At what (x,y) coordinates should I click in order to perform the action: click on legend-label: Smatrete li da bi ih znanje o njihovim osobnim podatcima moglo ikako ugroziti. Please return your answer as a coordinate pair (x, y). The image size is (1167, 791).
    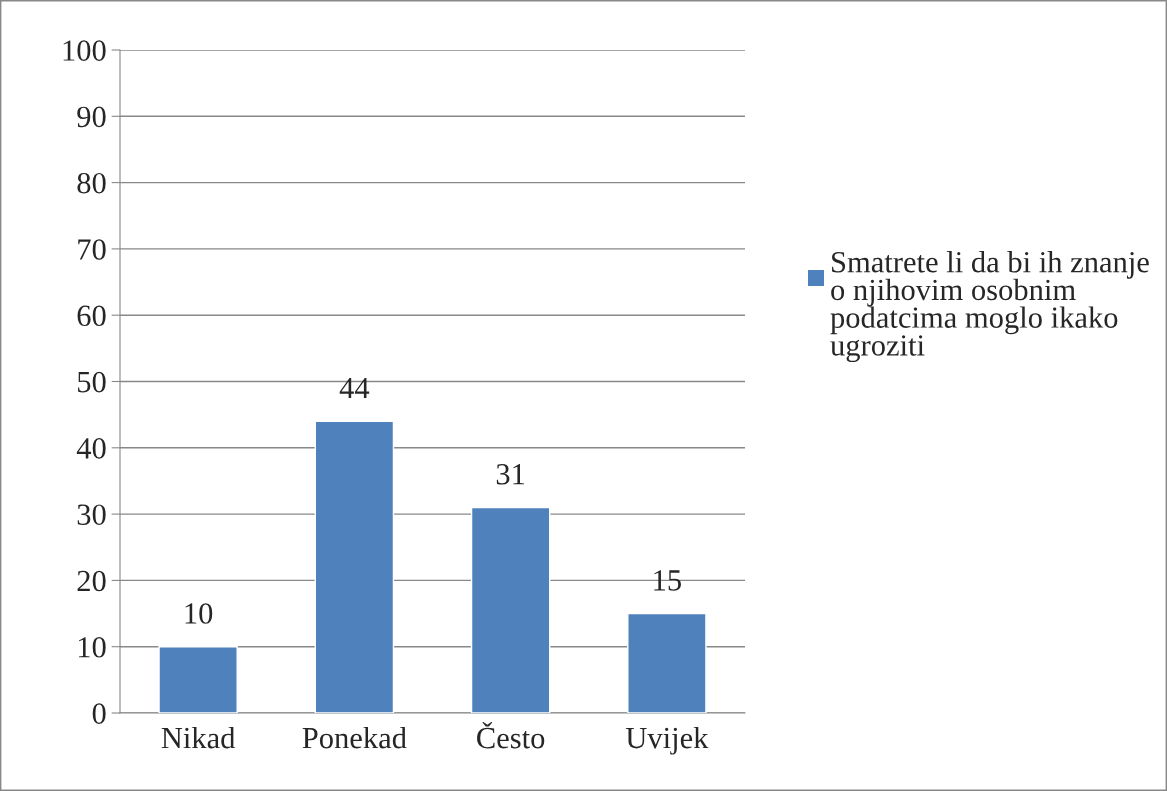
    Looking at the image, I should click on (989, 307).